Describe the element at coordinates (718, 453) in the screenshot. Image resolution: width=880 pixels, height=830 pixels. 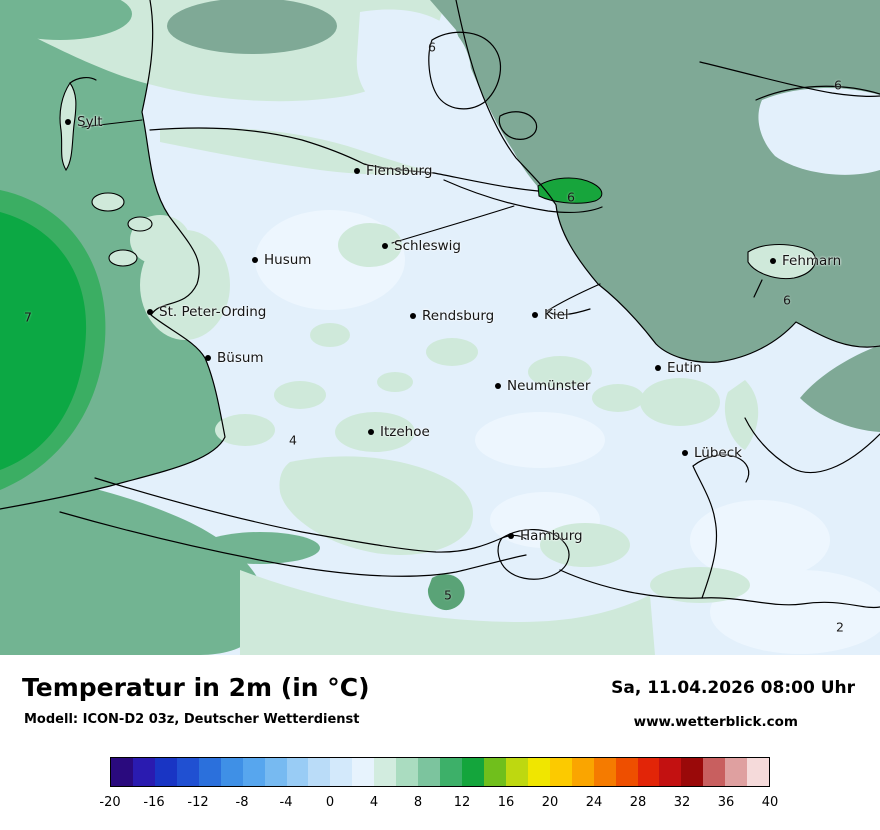
I see `city-label: Lübeck` at that location.